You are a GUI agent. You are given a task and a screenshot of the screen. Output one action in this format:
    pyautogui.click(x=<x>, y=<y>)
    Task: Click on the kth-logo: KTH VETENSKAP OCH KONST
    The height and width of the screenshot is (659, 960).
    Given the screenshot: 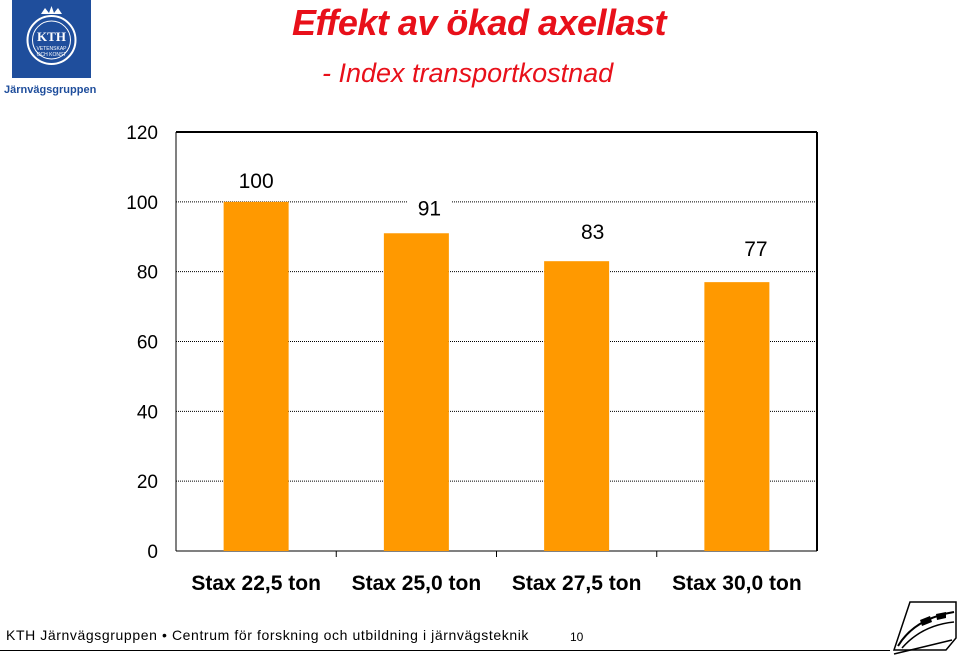 What is the action you would take?
    pyautogui.click(x=51, y=39)
    